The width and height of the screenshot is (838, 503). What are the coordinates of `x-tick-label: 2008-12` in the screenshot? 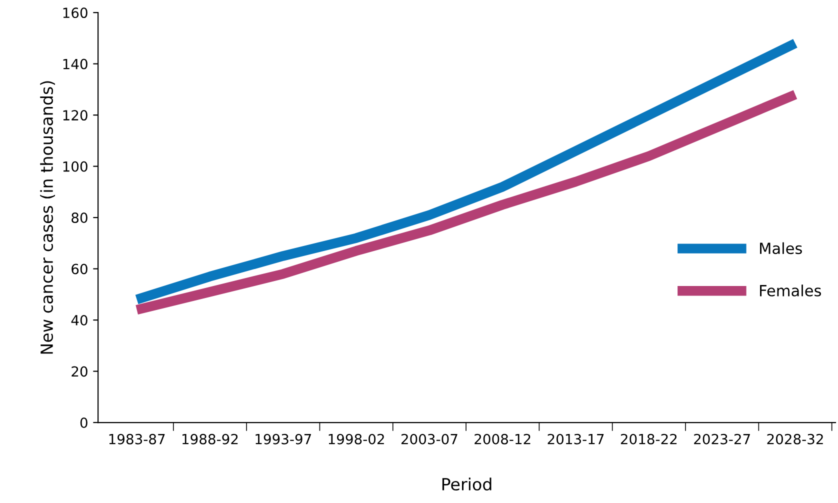 It's located at (502, 439).